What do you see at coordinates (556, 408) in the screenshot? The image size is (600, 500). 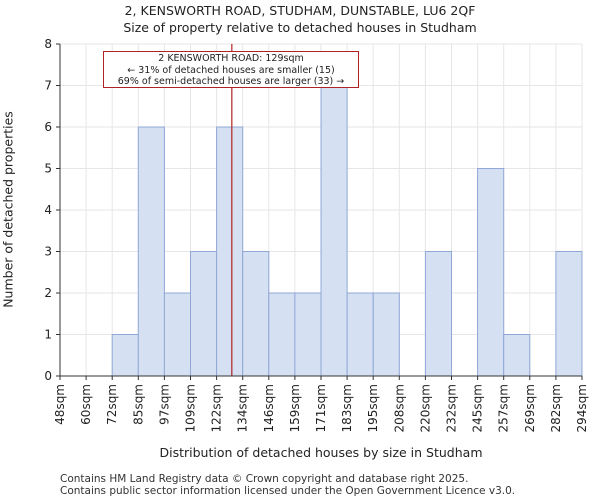 I see `x-tick-label: 282sqm` at bounding box center [556, 408].